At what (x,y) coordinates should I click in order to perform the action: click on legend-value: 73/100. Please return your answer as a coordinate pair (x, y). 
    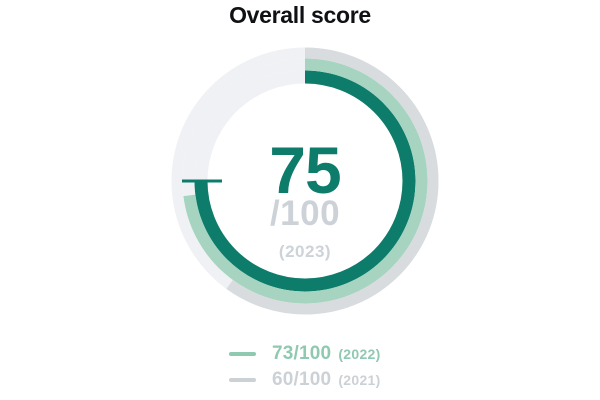
    Looking at the image, I should click on (302, 353).